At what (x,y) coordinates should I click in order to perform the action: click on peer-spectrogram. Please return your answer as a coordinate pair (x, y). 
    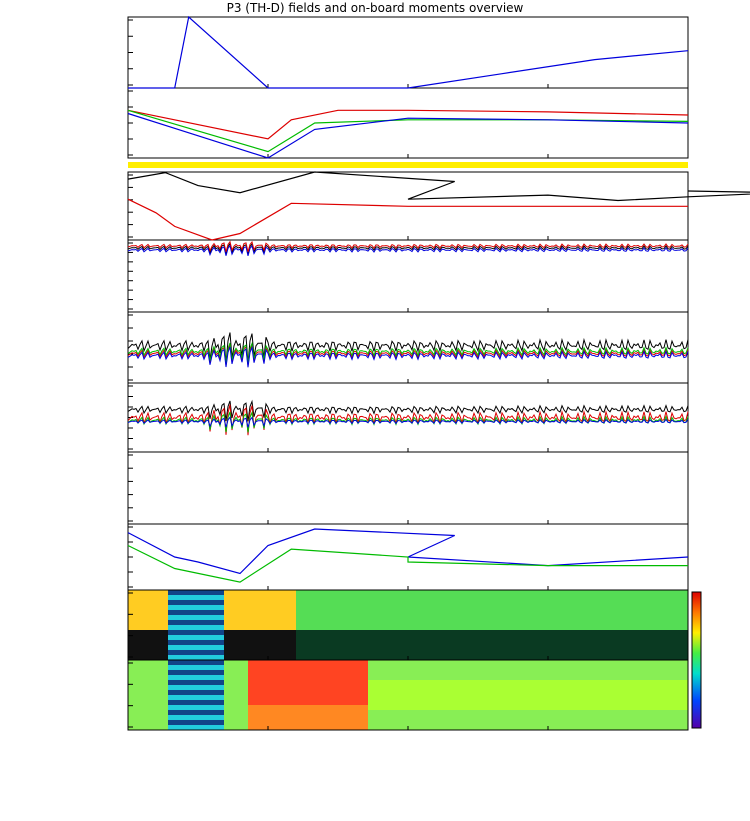
    Looking at the image, I should click on (408, 695).